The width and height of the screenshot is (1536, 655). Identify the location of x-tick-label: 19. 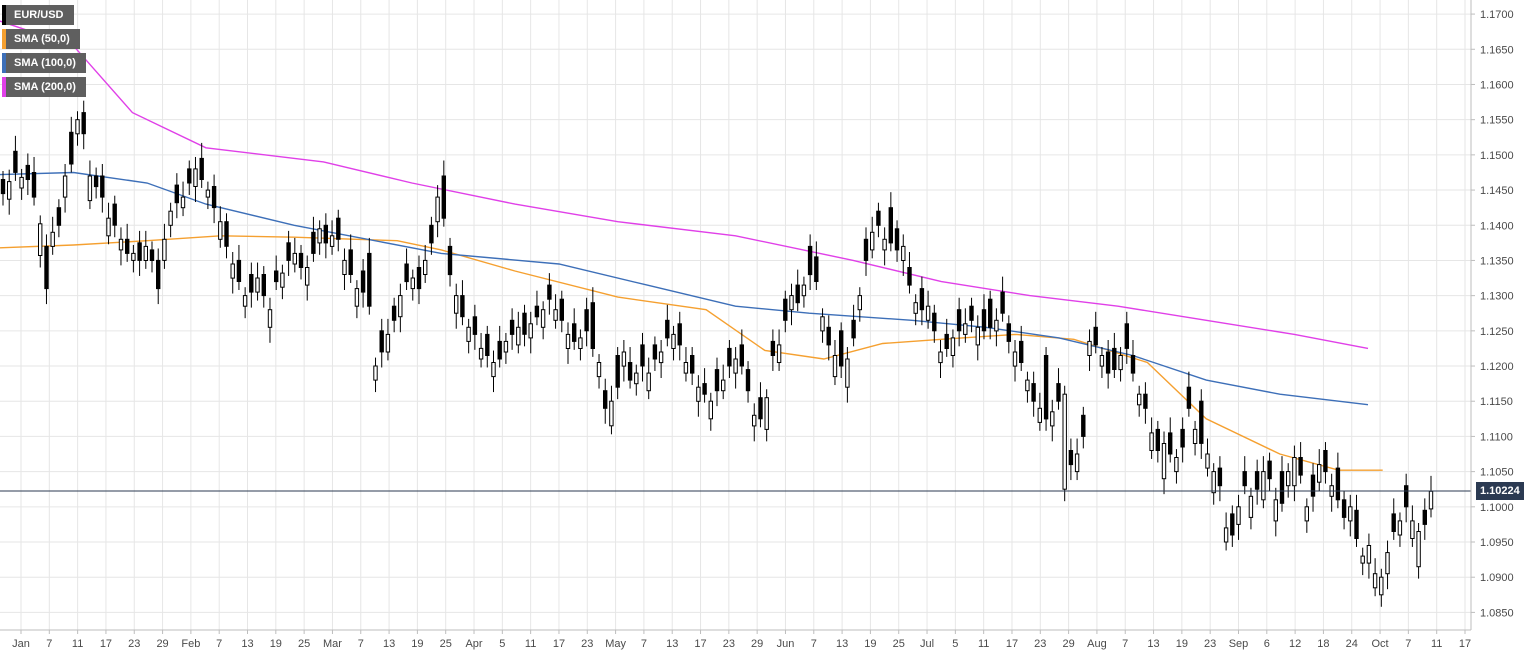
(276, 644).